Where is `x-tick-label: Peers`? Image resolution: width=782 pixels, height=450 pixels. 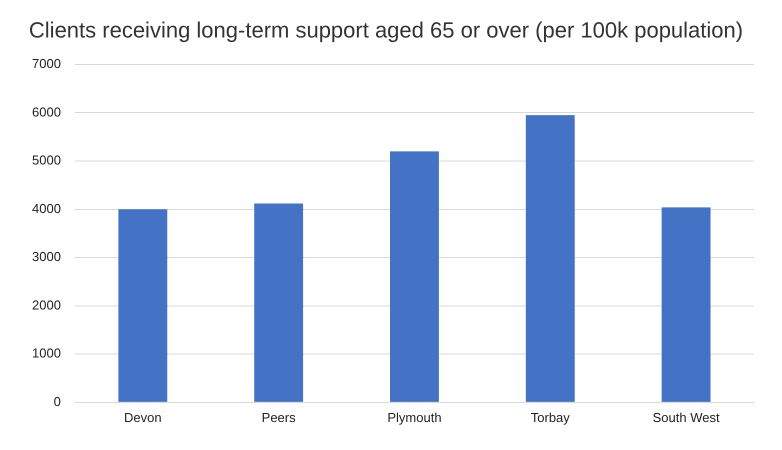 x-tick-label: Peers is located at coordinates (279, 417).